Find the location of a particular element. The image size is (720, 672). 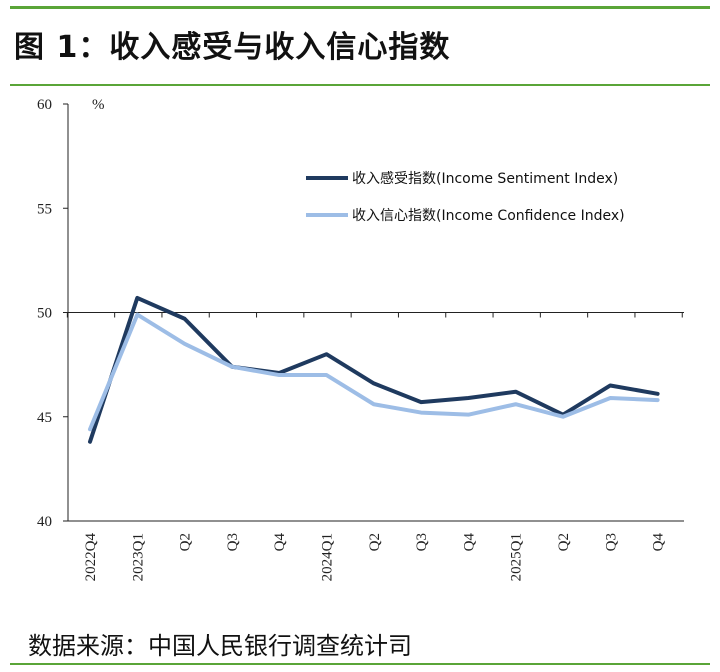

legend-label-1: 收入感受指数(Income Sentiment Index) is located at coordinates (485, 178).